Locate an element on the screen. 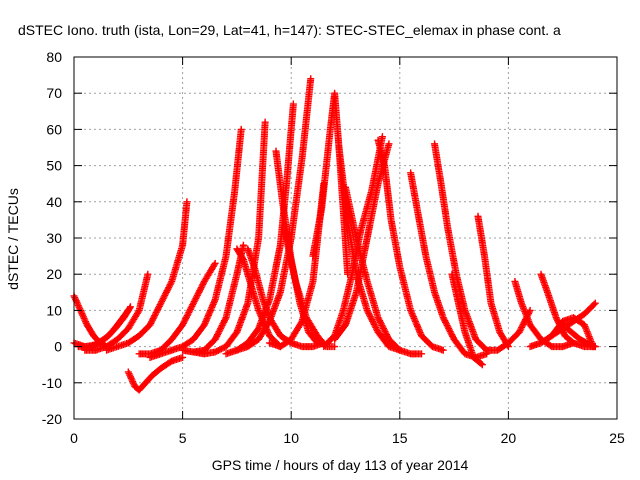 The width and height of the screenshot is (640, 480). y-tick-label: 20 is located at coordinates (54, 274).